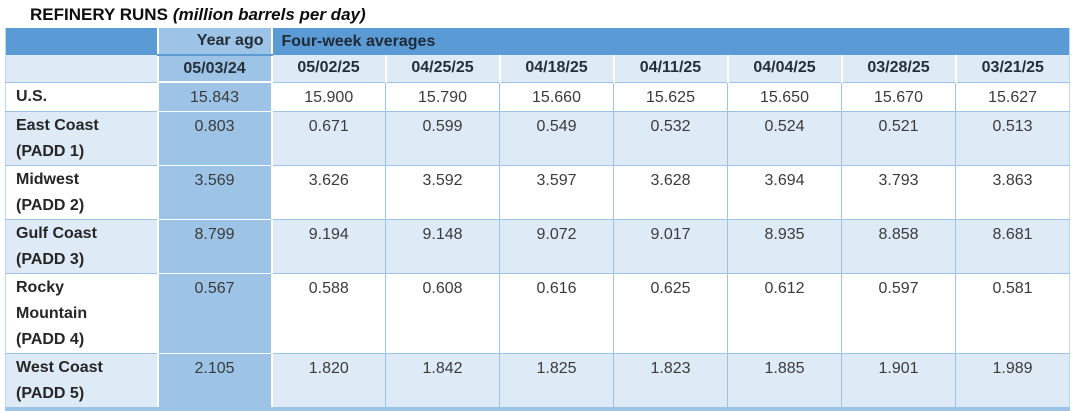  Describe the element at coordinates (328, 97) in the screenshot. I see `data-cell: 15.900` at that location.